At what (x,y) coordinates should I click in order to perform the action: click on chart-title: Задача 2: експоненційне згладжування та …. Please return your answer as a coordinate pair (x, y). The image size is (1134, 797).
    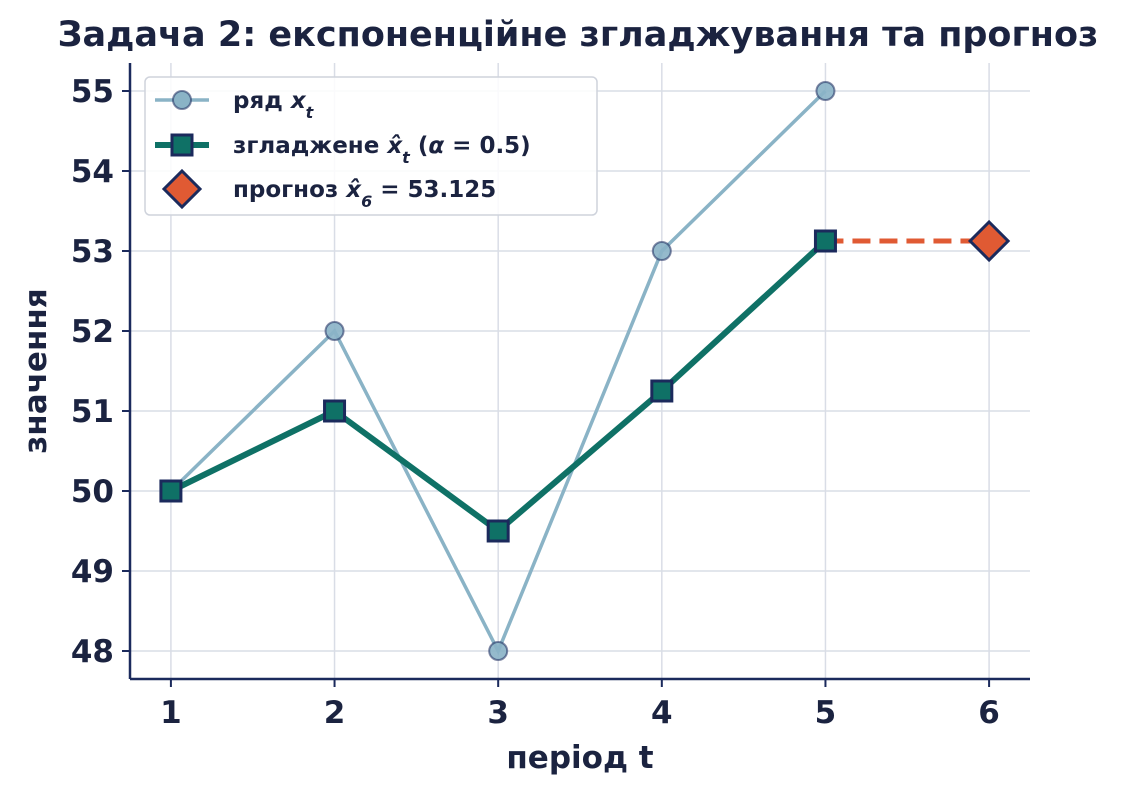
    Looking at the image, I should click on (578, 35).